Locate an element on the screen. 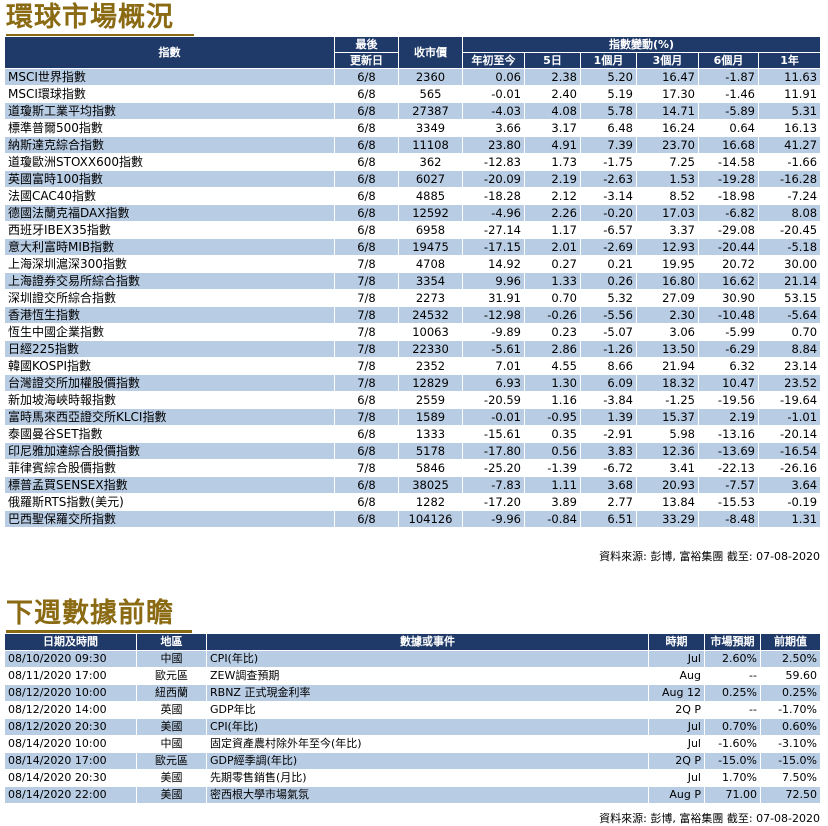  source-note-2: 資料來源: 彭博, 富裕集團 截至: 07-08-2020 is located at coordinates (709, 818).